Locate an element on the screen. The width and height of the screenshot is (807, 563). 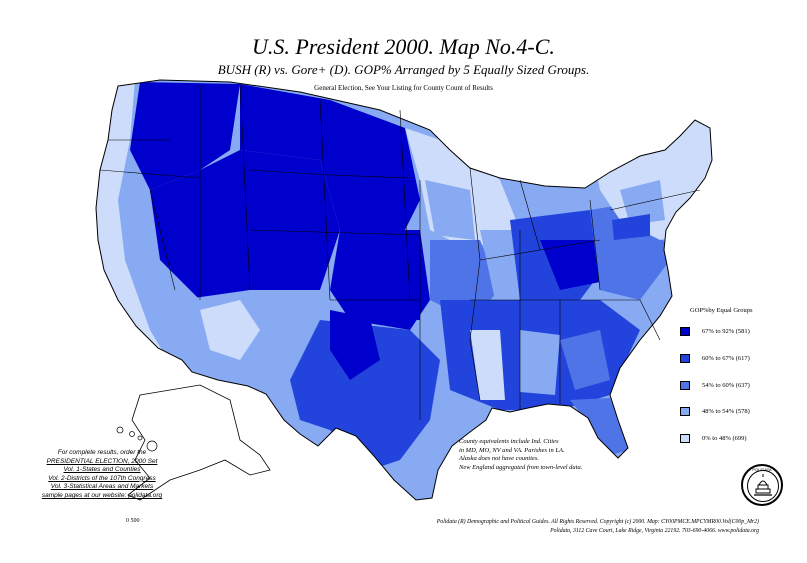
promo-line: Vol. 1-States and Counties is located at coordinates (102, 470).